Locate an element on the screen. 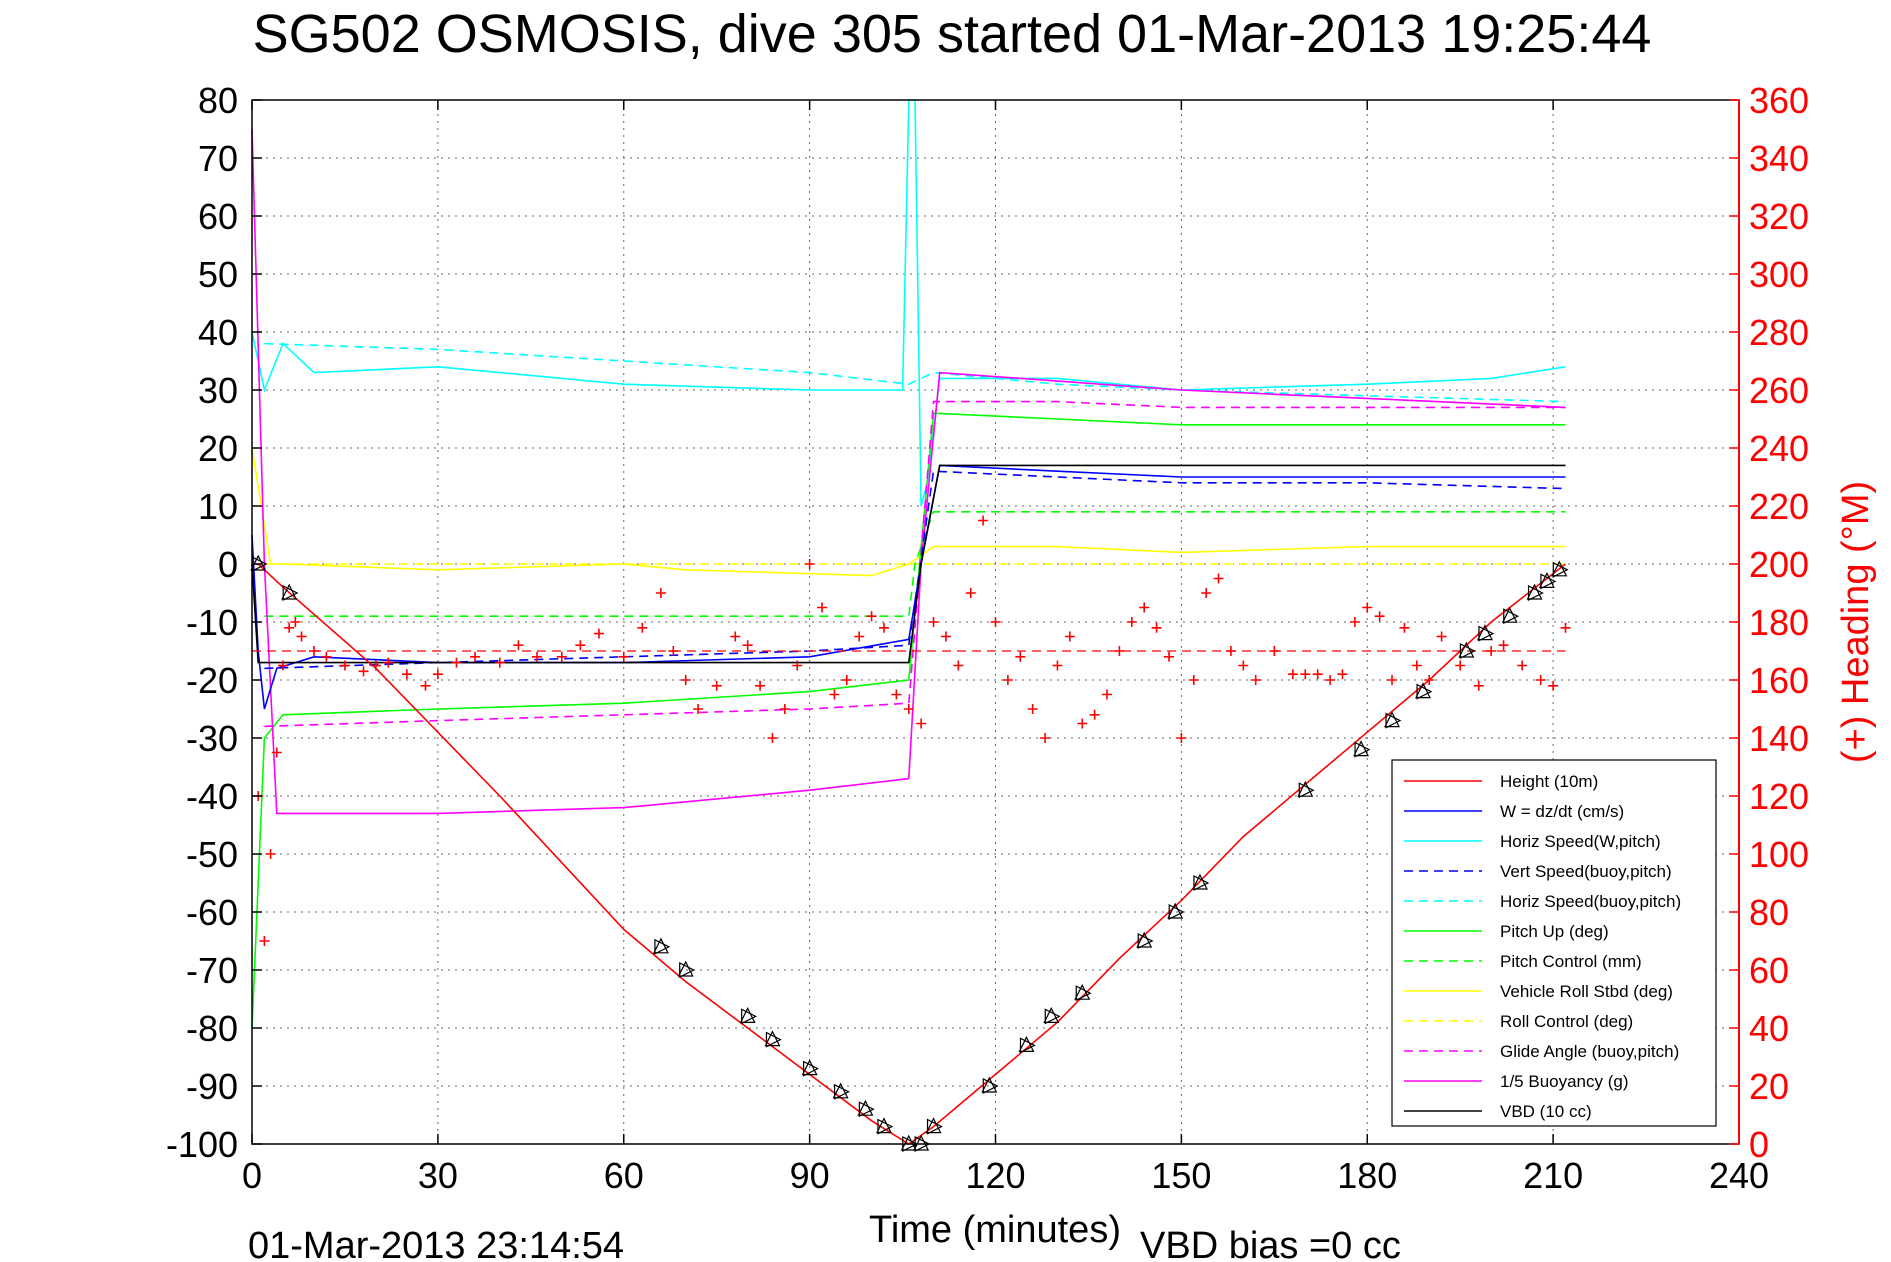  legend-label-vbd: VBD (10 cc) is located at coordinates (1546, 1111).